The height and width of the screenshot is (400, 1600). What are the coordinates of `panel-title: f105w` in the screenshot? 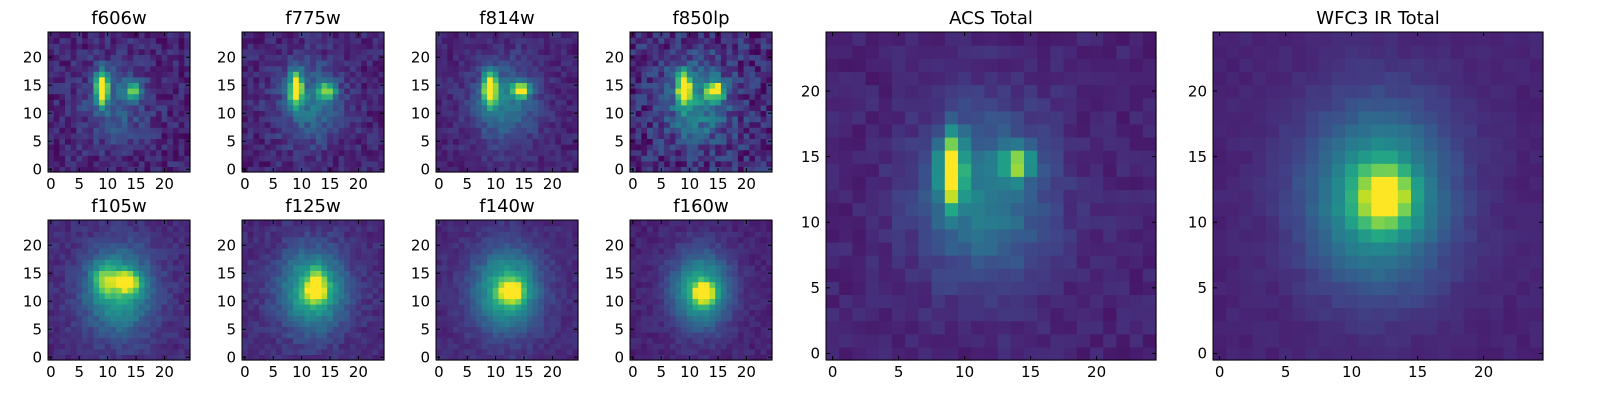 It's located at (118, 206).